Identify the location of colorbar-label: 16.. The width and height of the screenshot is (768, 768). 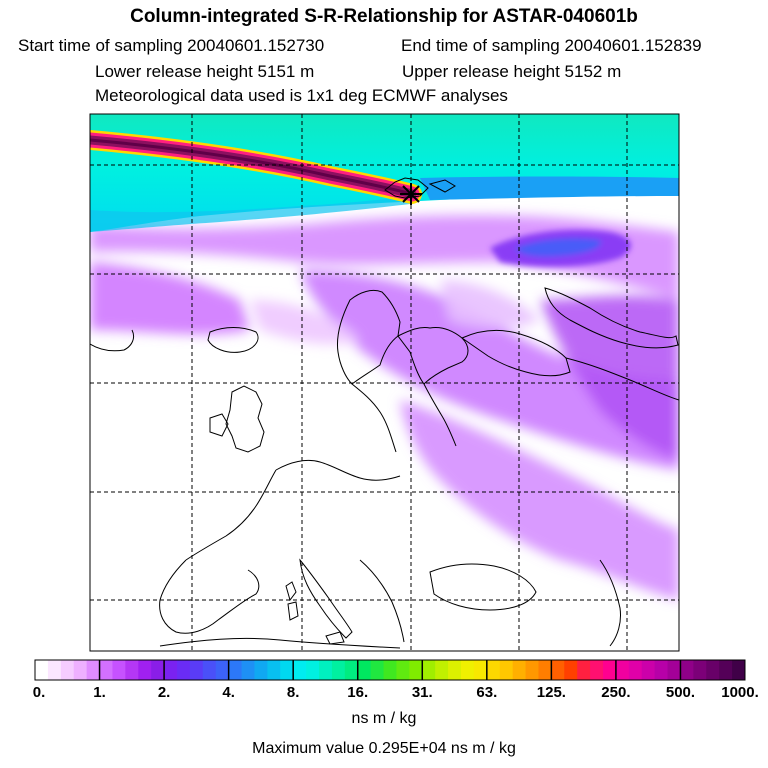
(358, 692).